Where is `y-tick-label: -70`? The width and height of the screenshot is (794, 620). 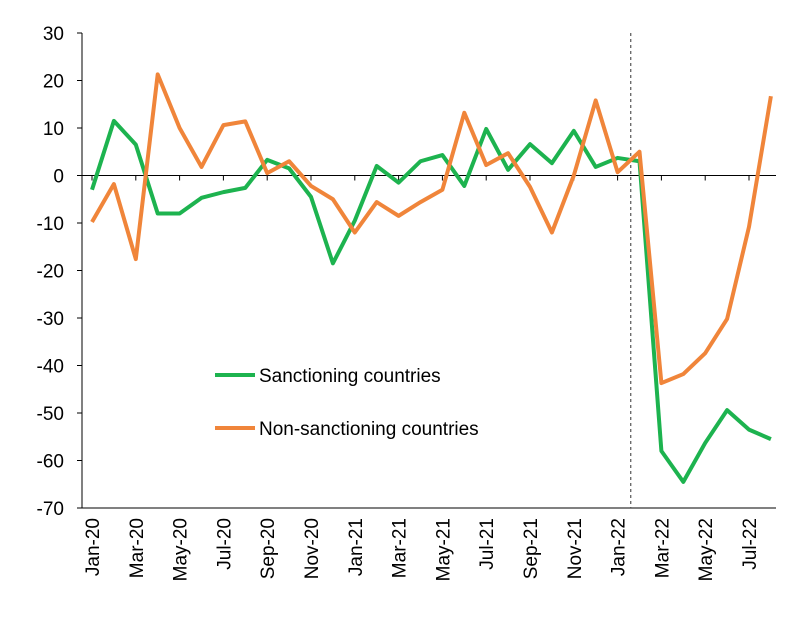 y-tick-label: -70 is located at coordinates (50, 509).